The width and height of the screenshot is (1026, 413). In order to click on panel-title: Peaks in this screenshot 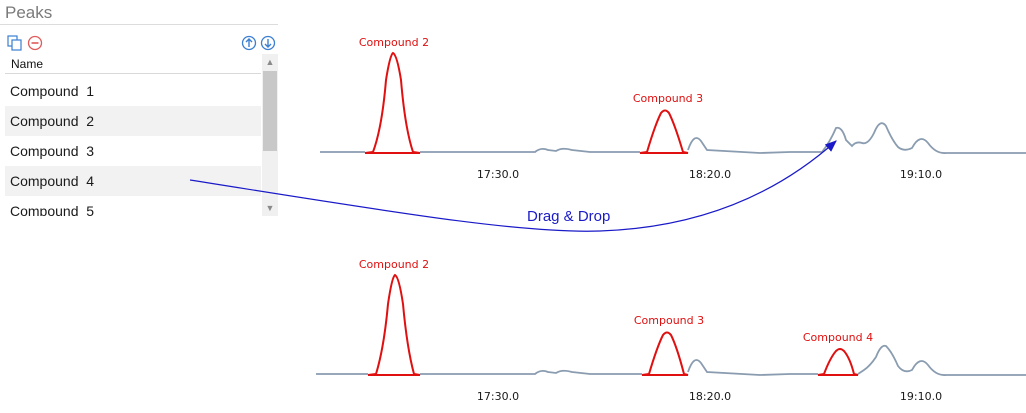, I will do `click(29, 12)`.